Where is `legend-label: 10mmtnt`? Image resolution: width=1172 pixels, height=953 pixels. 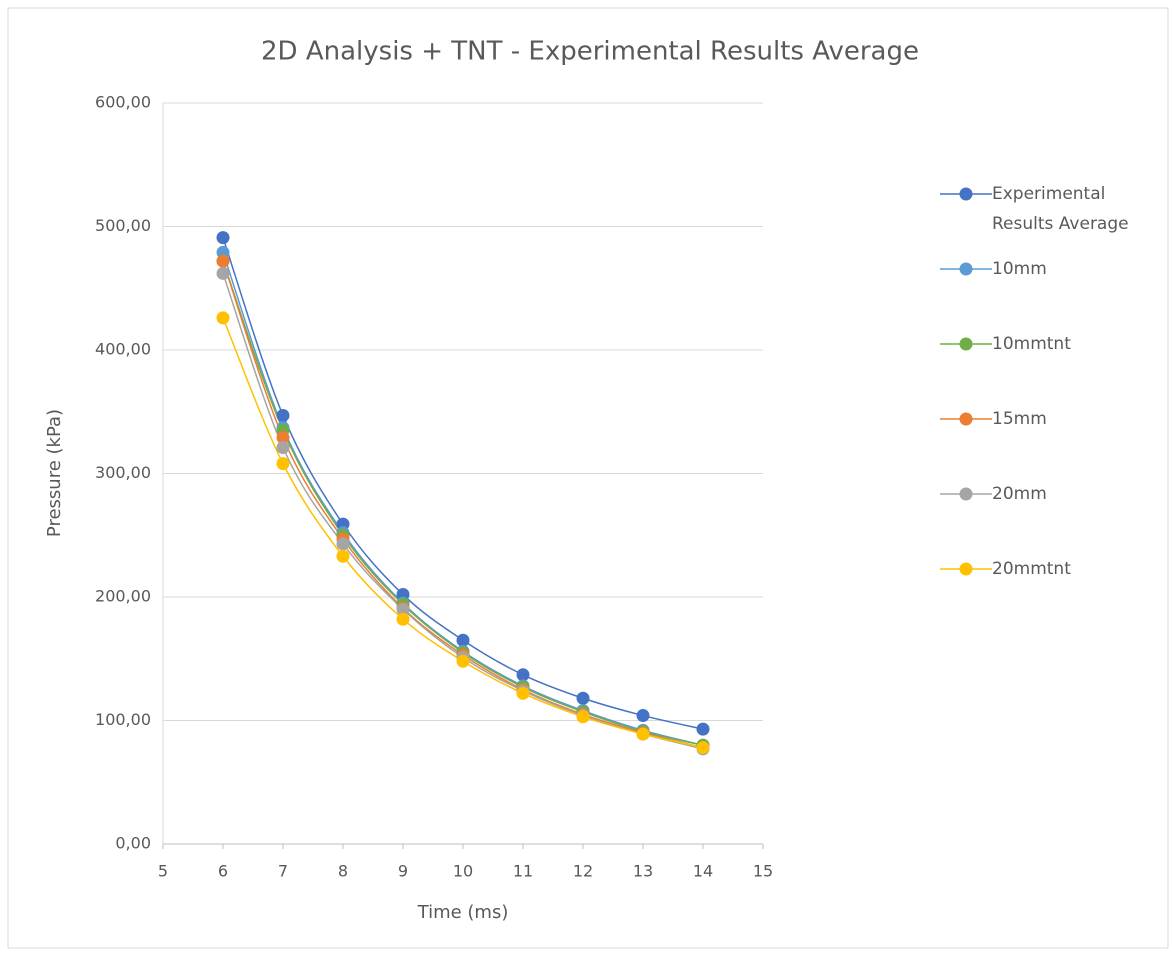 legend-label: 10mmtnt is located at coordinates (1031, 344).